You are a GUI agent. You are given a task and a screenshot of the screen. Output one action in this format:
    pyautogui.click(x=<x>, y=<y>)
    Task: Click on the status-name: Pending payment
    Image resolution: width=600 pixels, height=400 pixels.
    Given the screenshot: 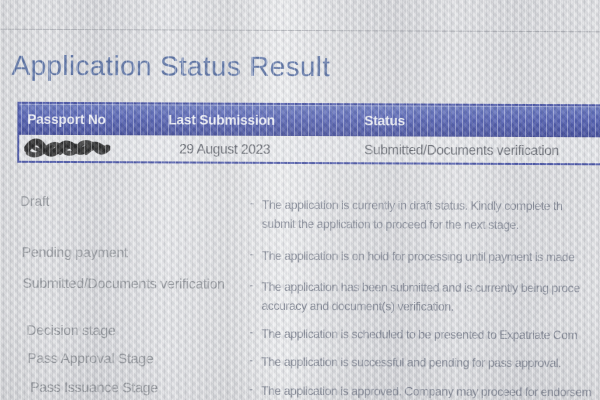 What is the action you would take?
    pyautogui.click(x=74, y=252)
    